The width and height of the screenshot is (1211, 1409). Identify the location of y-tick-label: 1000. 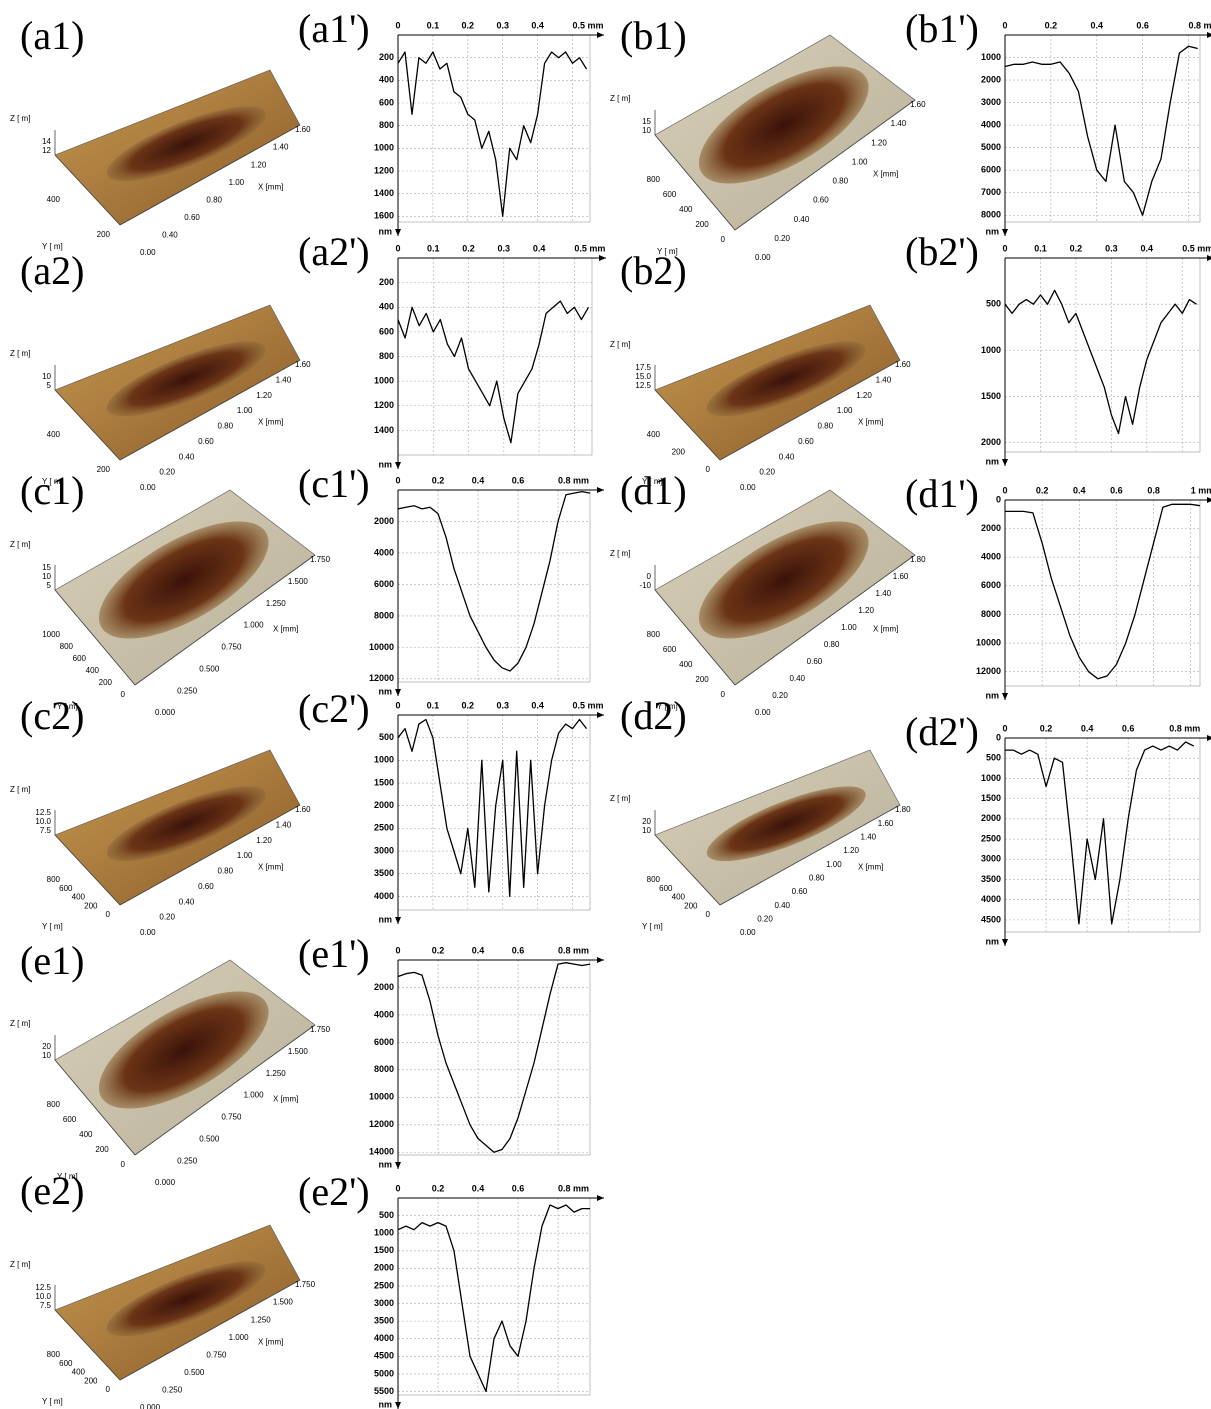
(384, 760).